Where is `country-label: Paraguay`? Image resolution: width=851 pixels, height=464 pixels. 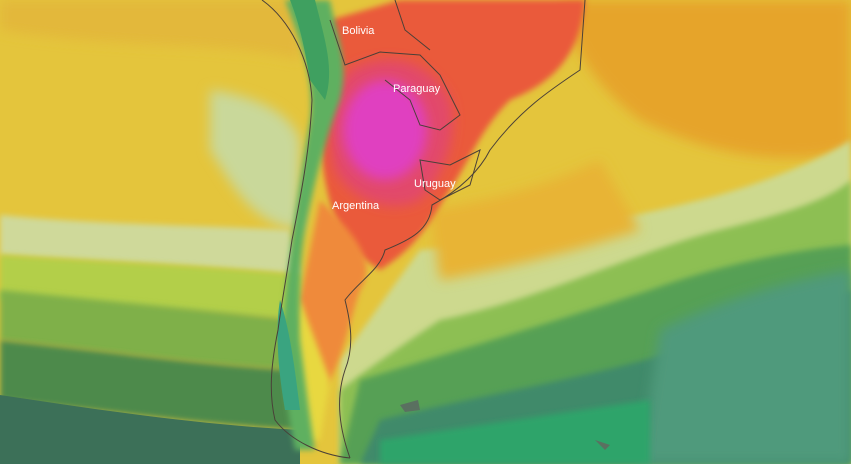
country-label: Paraguay is located at coordinates (417, 89).